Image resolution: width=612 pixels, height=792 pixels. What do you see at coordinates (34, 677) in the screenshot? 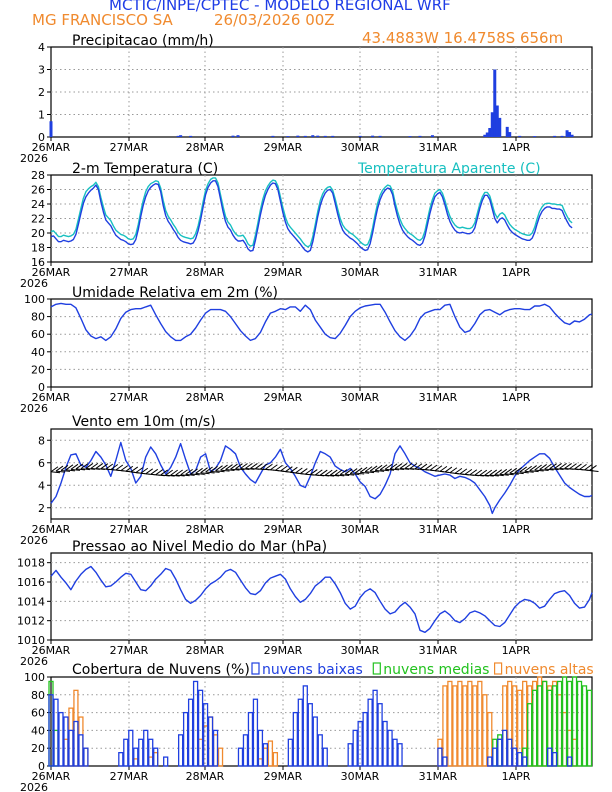
I see `clouds-ytick-label: 100` at bounding box center [34, 677].